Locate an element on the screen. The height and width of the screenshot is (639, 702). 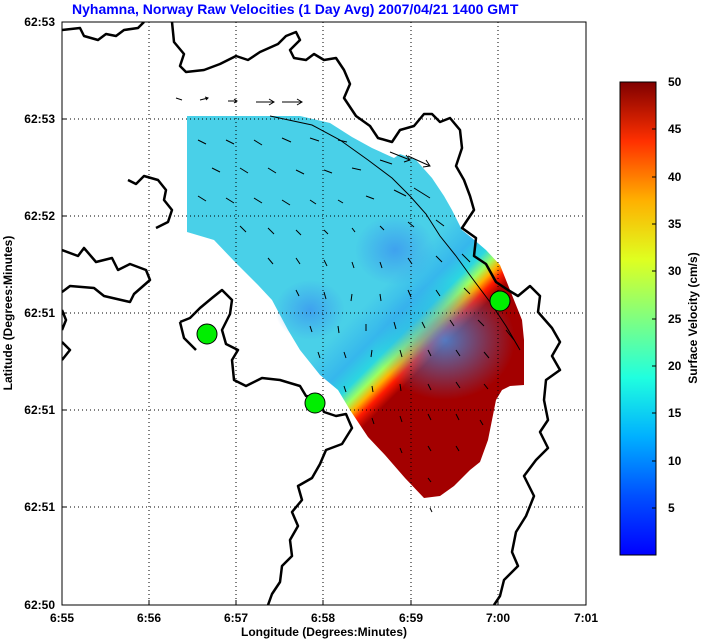
y-axis-label: Latitude (Degrees:Minutes) is located at coordinates (8, 313).